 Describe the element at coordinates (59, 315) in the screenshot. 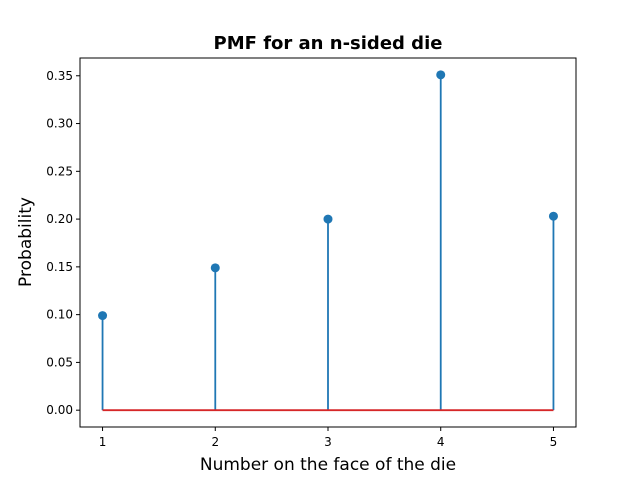

I see `y-tick-label: 0.10` at that location.